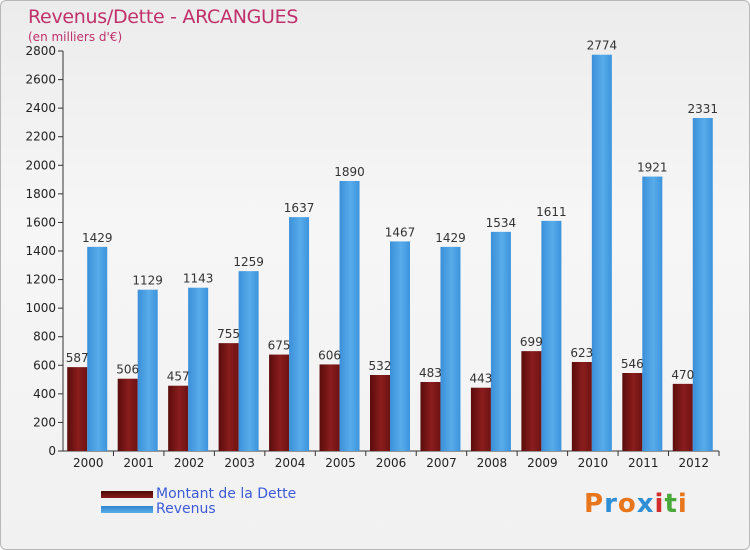 Image resolution: width=750 pixels, height=550 pixels. What do you see at coordinates (430, 373) in the screenshot?
I see `data-label-dette: 483` at bounding box center [430, 373].